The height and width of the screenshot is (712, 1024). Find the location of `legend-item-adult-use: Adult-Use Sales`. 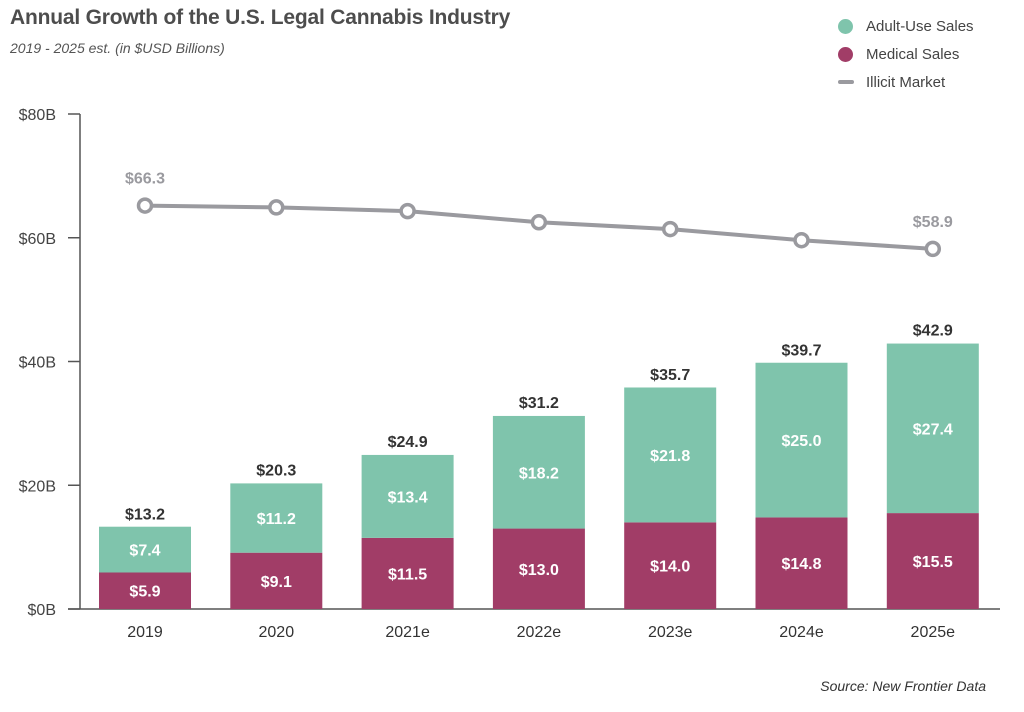

legend-item-adult-use: Adult-Use Sales is located at coordinates (906, 26).